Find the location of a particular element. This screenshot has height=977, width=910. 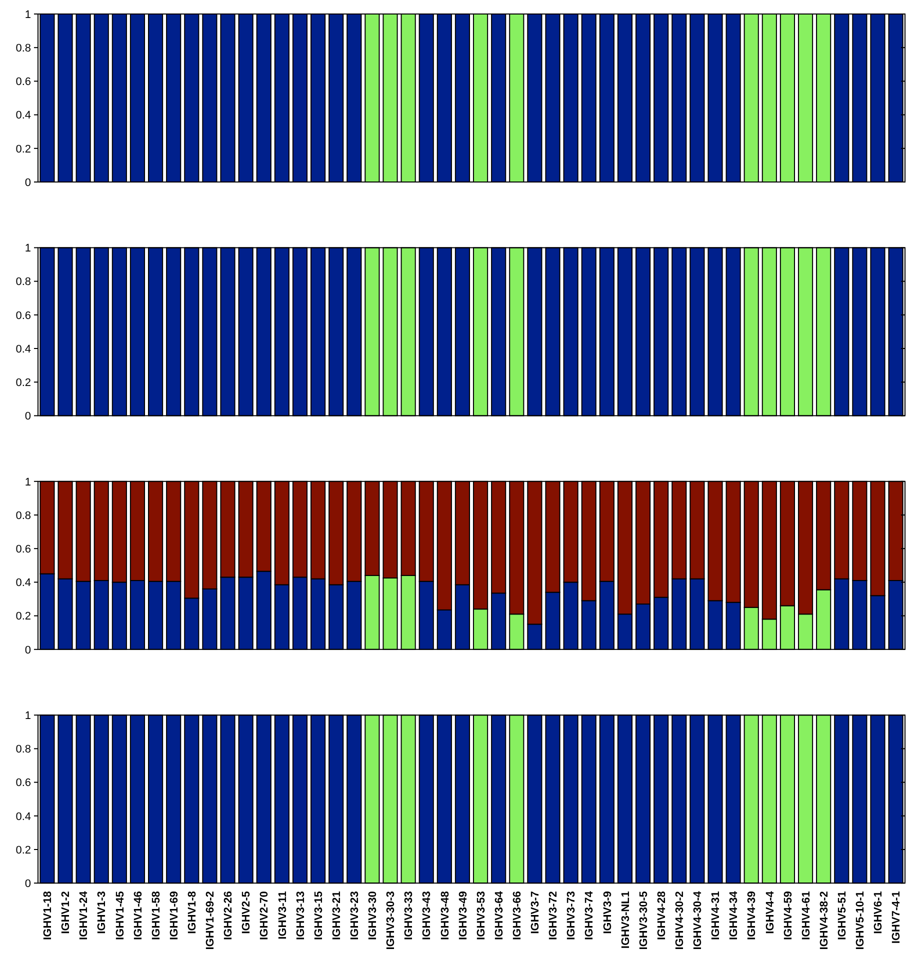

x-tick-label: IGHV4-34 is located at coordinates (734, 915).